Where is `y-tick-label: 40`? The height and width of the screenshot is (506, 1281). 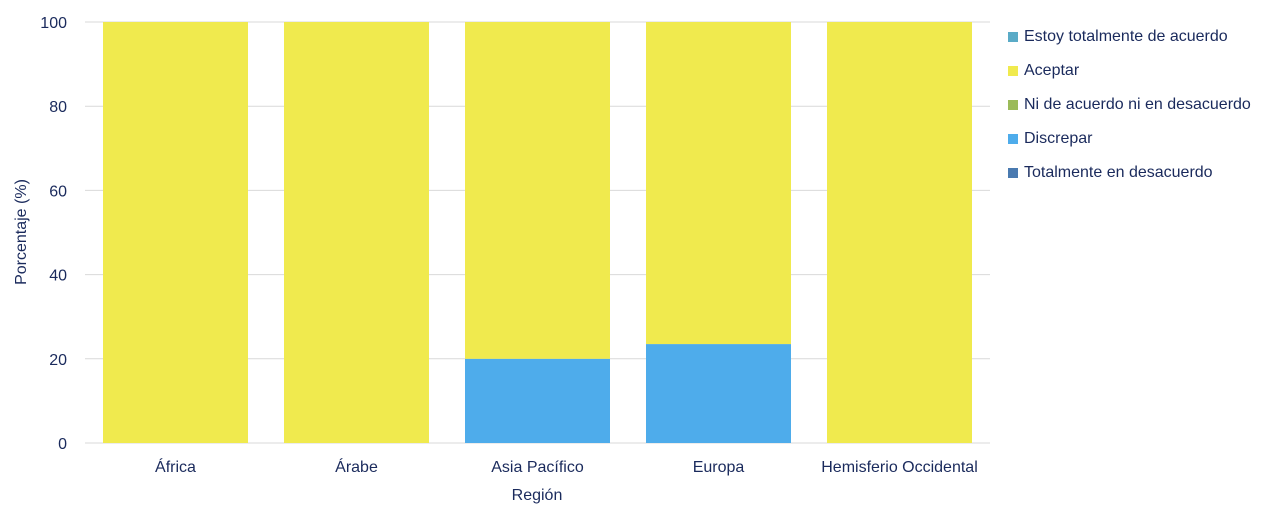
y-tick-label: 40 is located at coordinates (58, 276).